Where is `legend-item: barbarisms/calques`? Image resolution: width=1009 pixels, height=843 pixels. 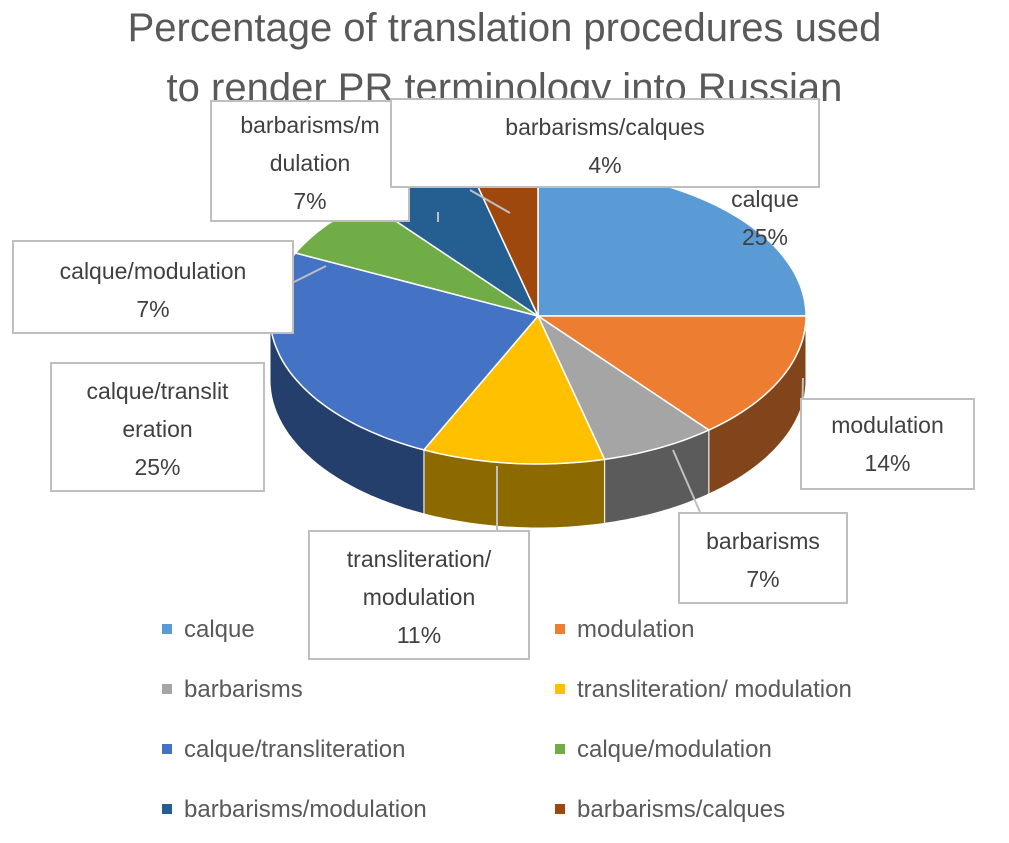 legend-item: barbarisms/calques is located at coordinates (670, 810).